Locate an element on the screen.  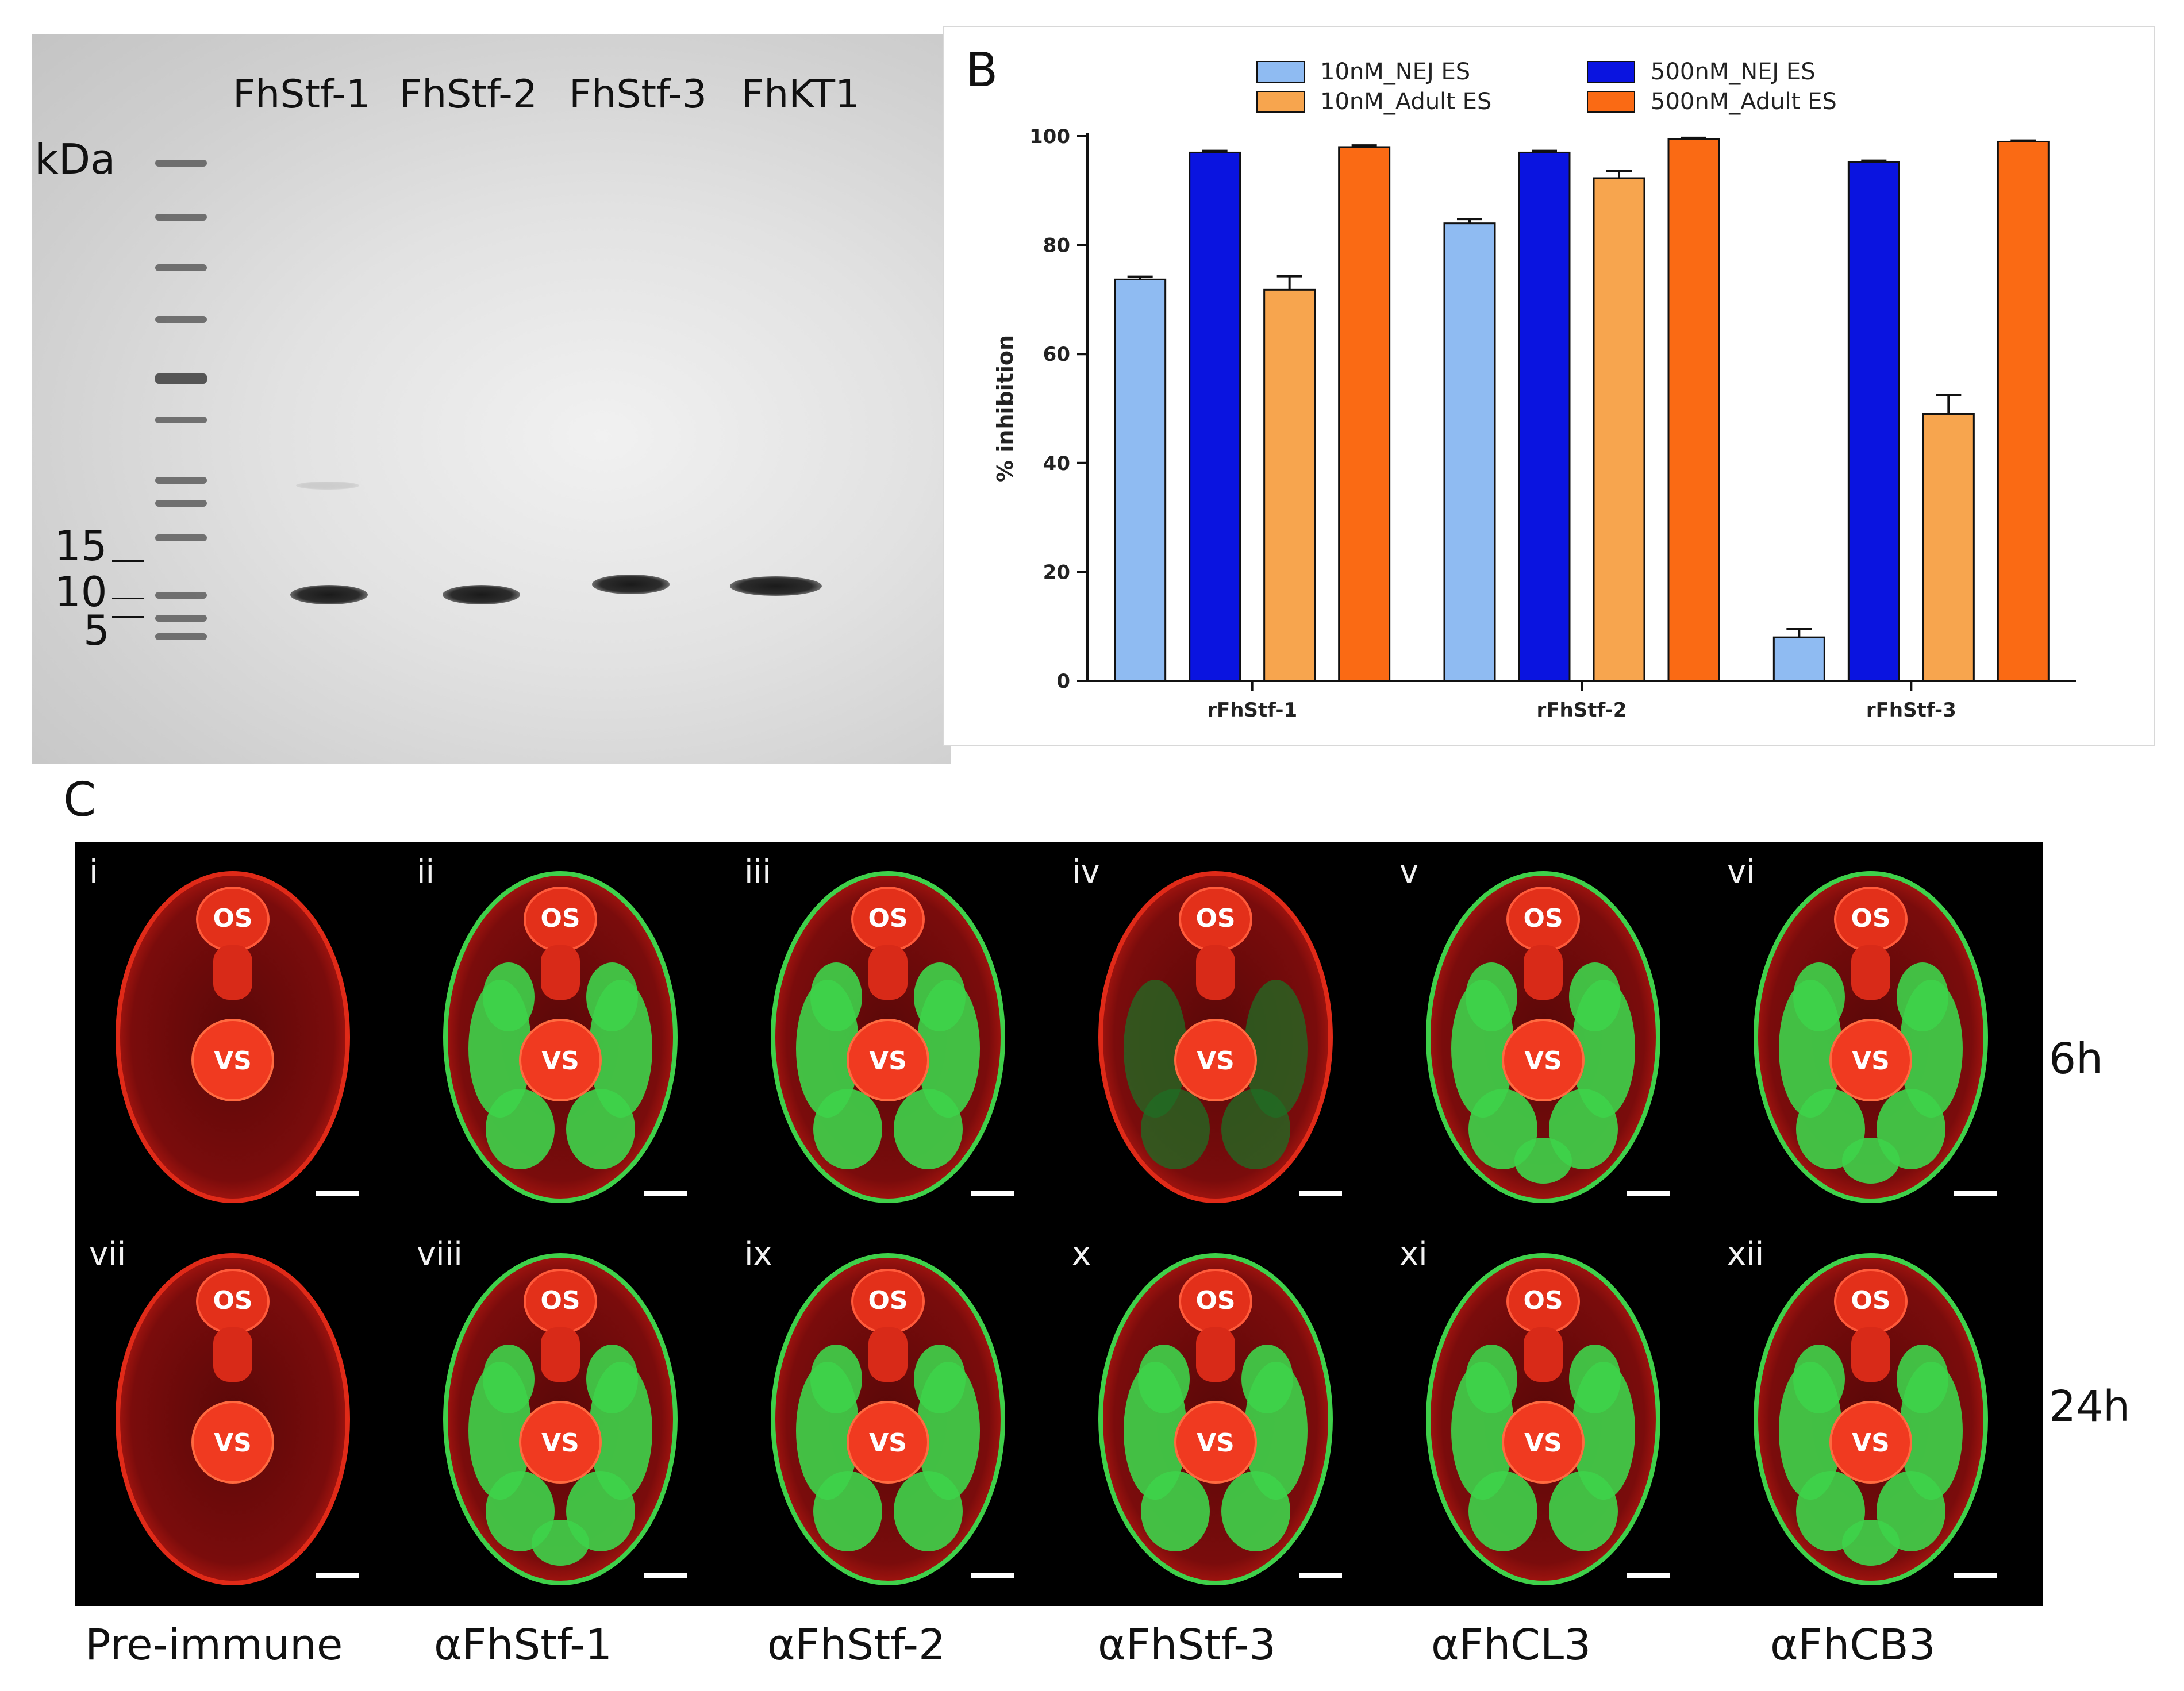
cell-index-label: ii is located at coordinates (426, 872).